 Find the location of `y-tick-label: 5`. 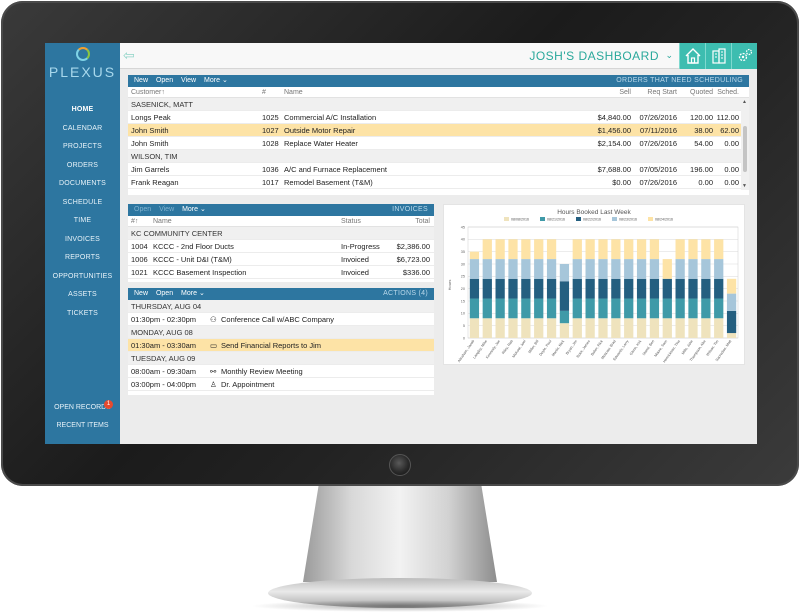

y-tick-label: 5 is located at coordinates (464, 326).